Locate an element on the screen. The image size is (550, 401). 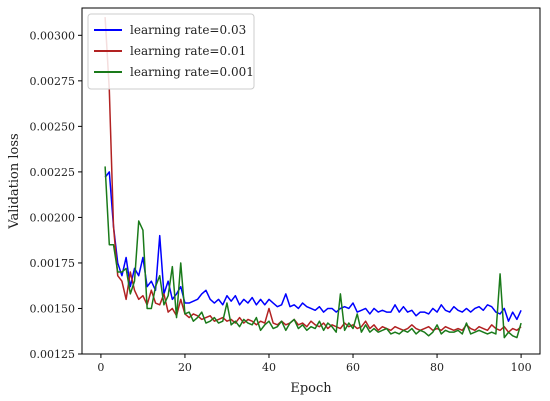
y-tick-label: 0.00300 is located at coordinates (53, 35).